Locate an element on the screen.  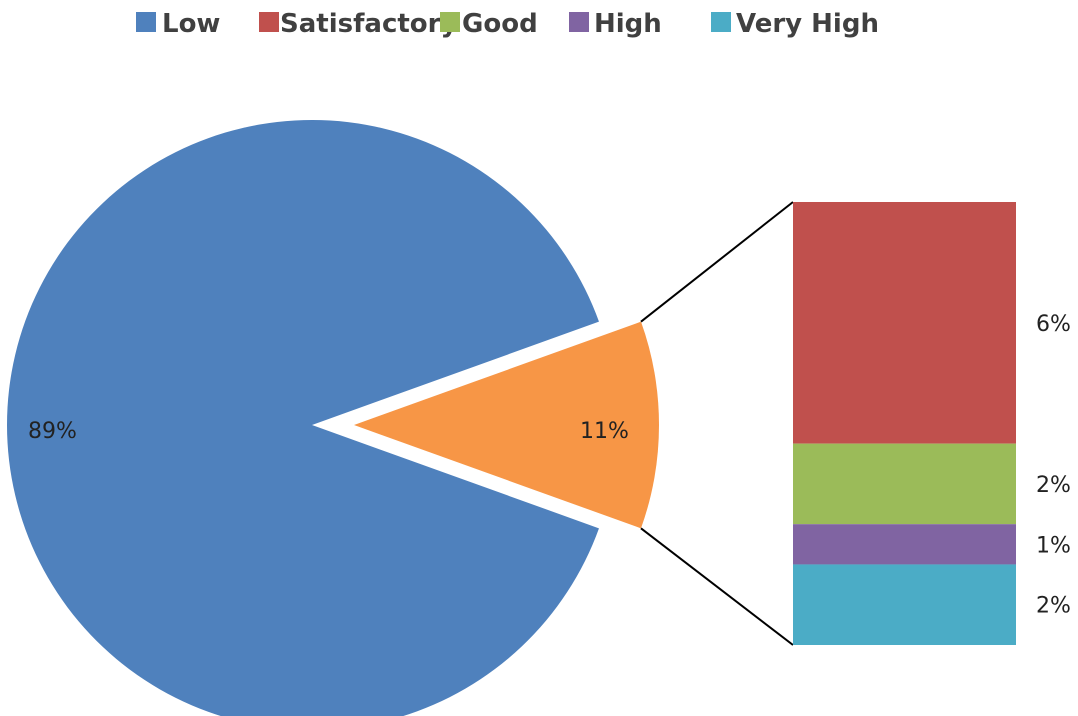
legend-label-high: High is located at coordinates (628, 24).